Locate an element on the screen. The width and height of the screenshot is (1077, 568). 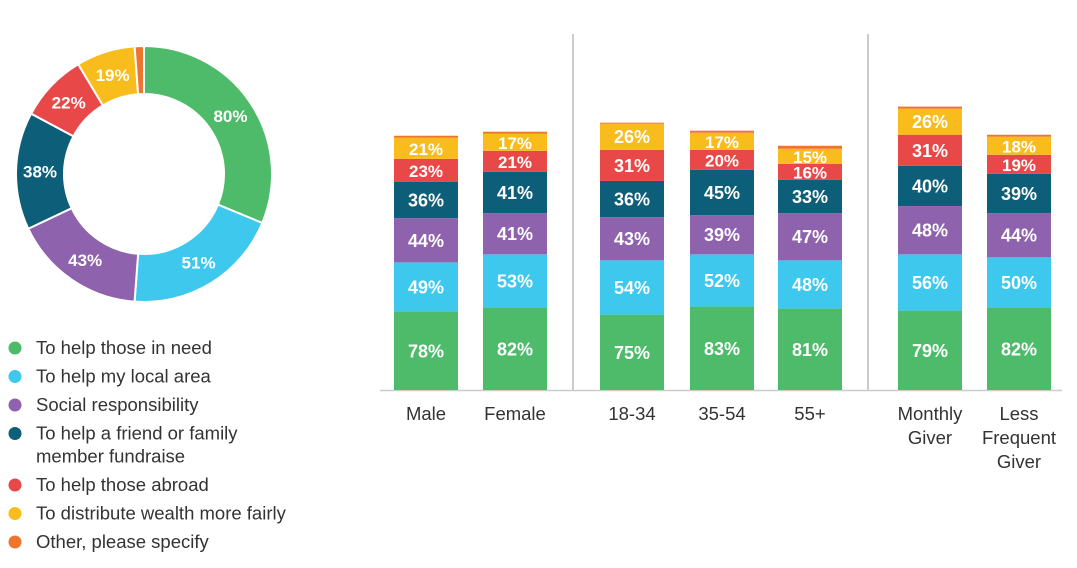
x-tick-label: Giver is located at coordinates (1019, 461).